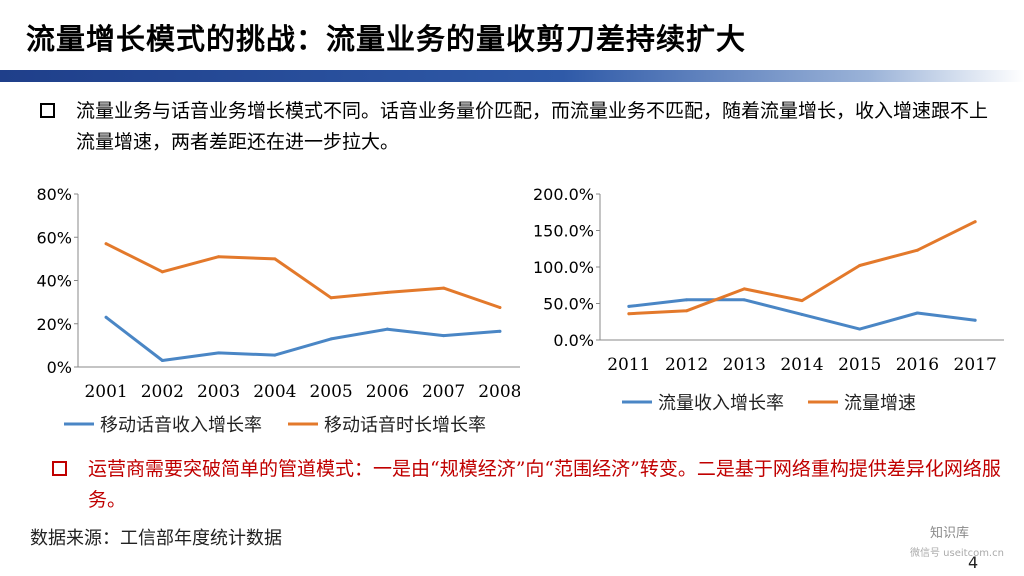 Image resolution: width=1024 pixels, height=576 pixels. What do you see at coordinates (917, 365) in the screenshot?
I see `x-tick-label: 2016` at bounding box center [917, 365].